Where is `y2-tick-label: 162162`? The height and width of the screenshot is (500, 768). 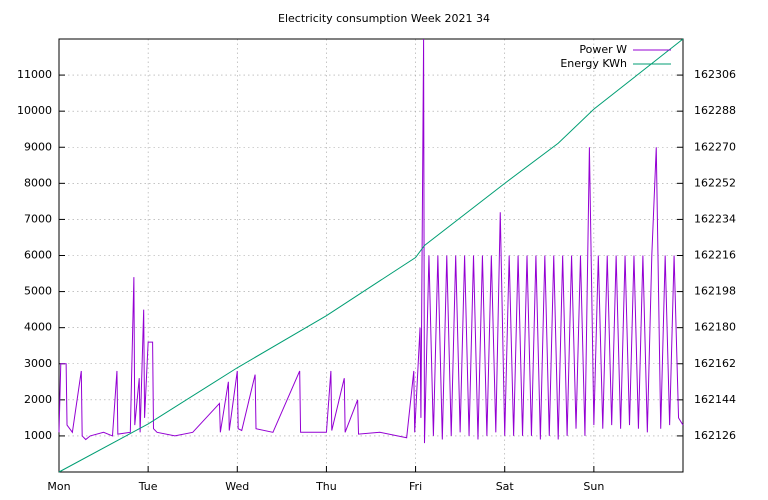
y2-tick-label: 162162 is located at coordinates (715, 363).